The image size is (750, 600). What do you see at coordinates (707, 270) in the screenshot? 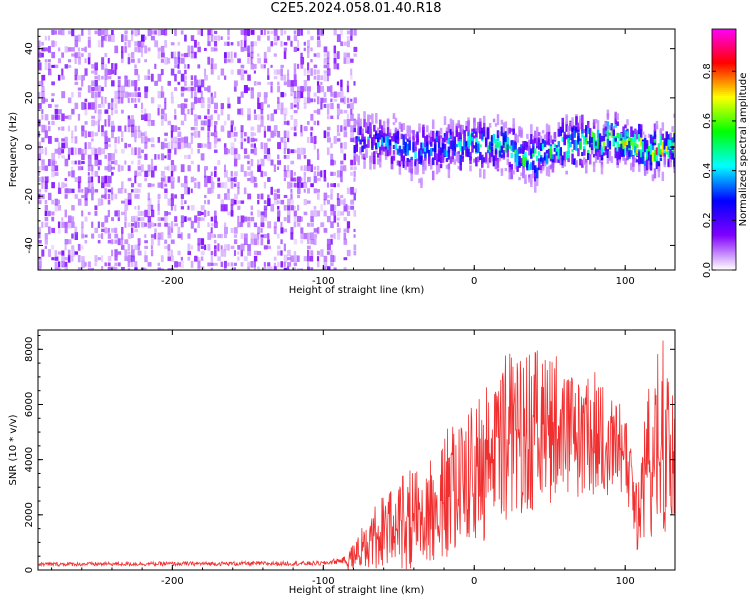
I see `colorbar-tick-label: 0.0` at bounding box center [707, 270].